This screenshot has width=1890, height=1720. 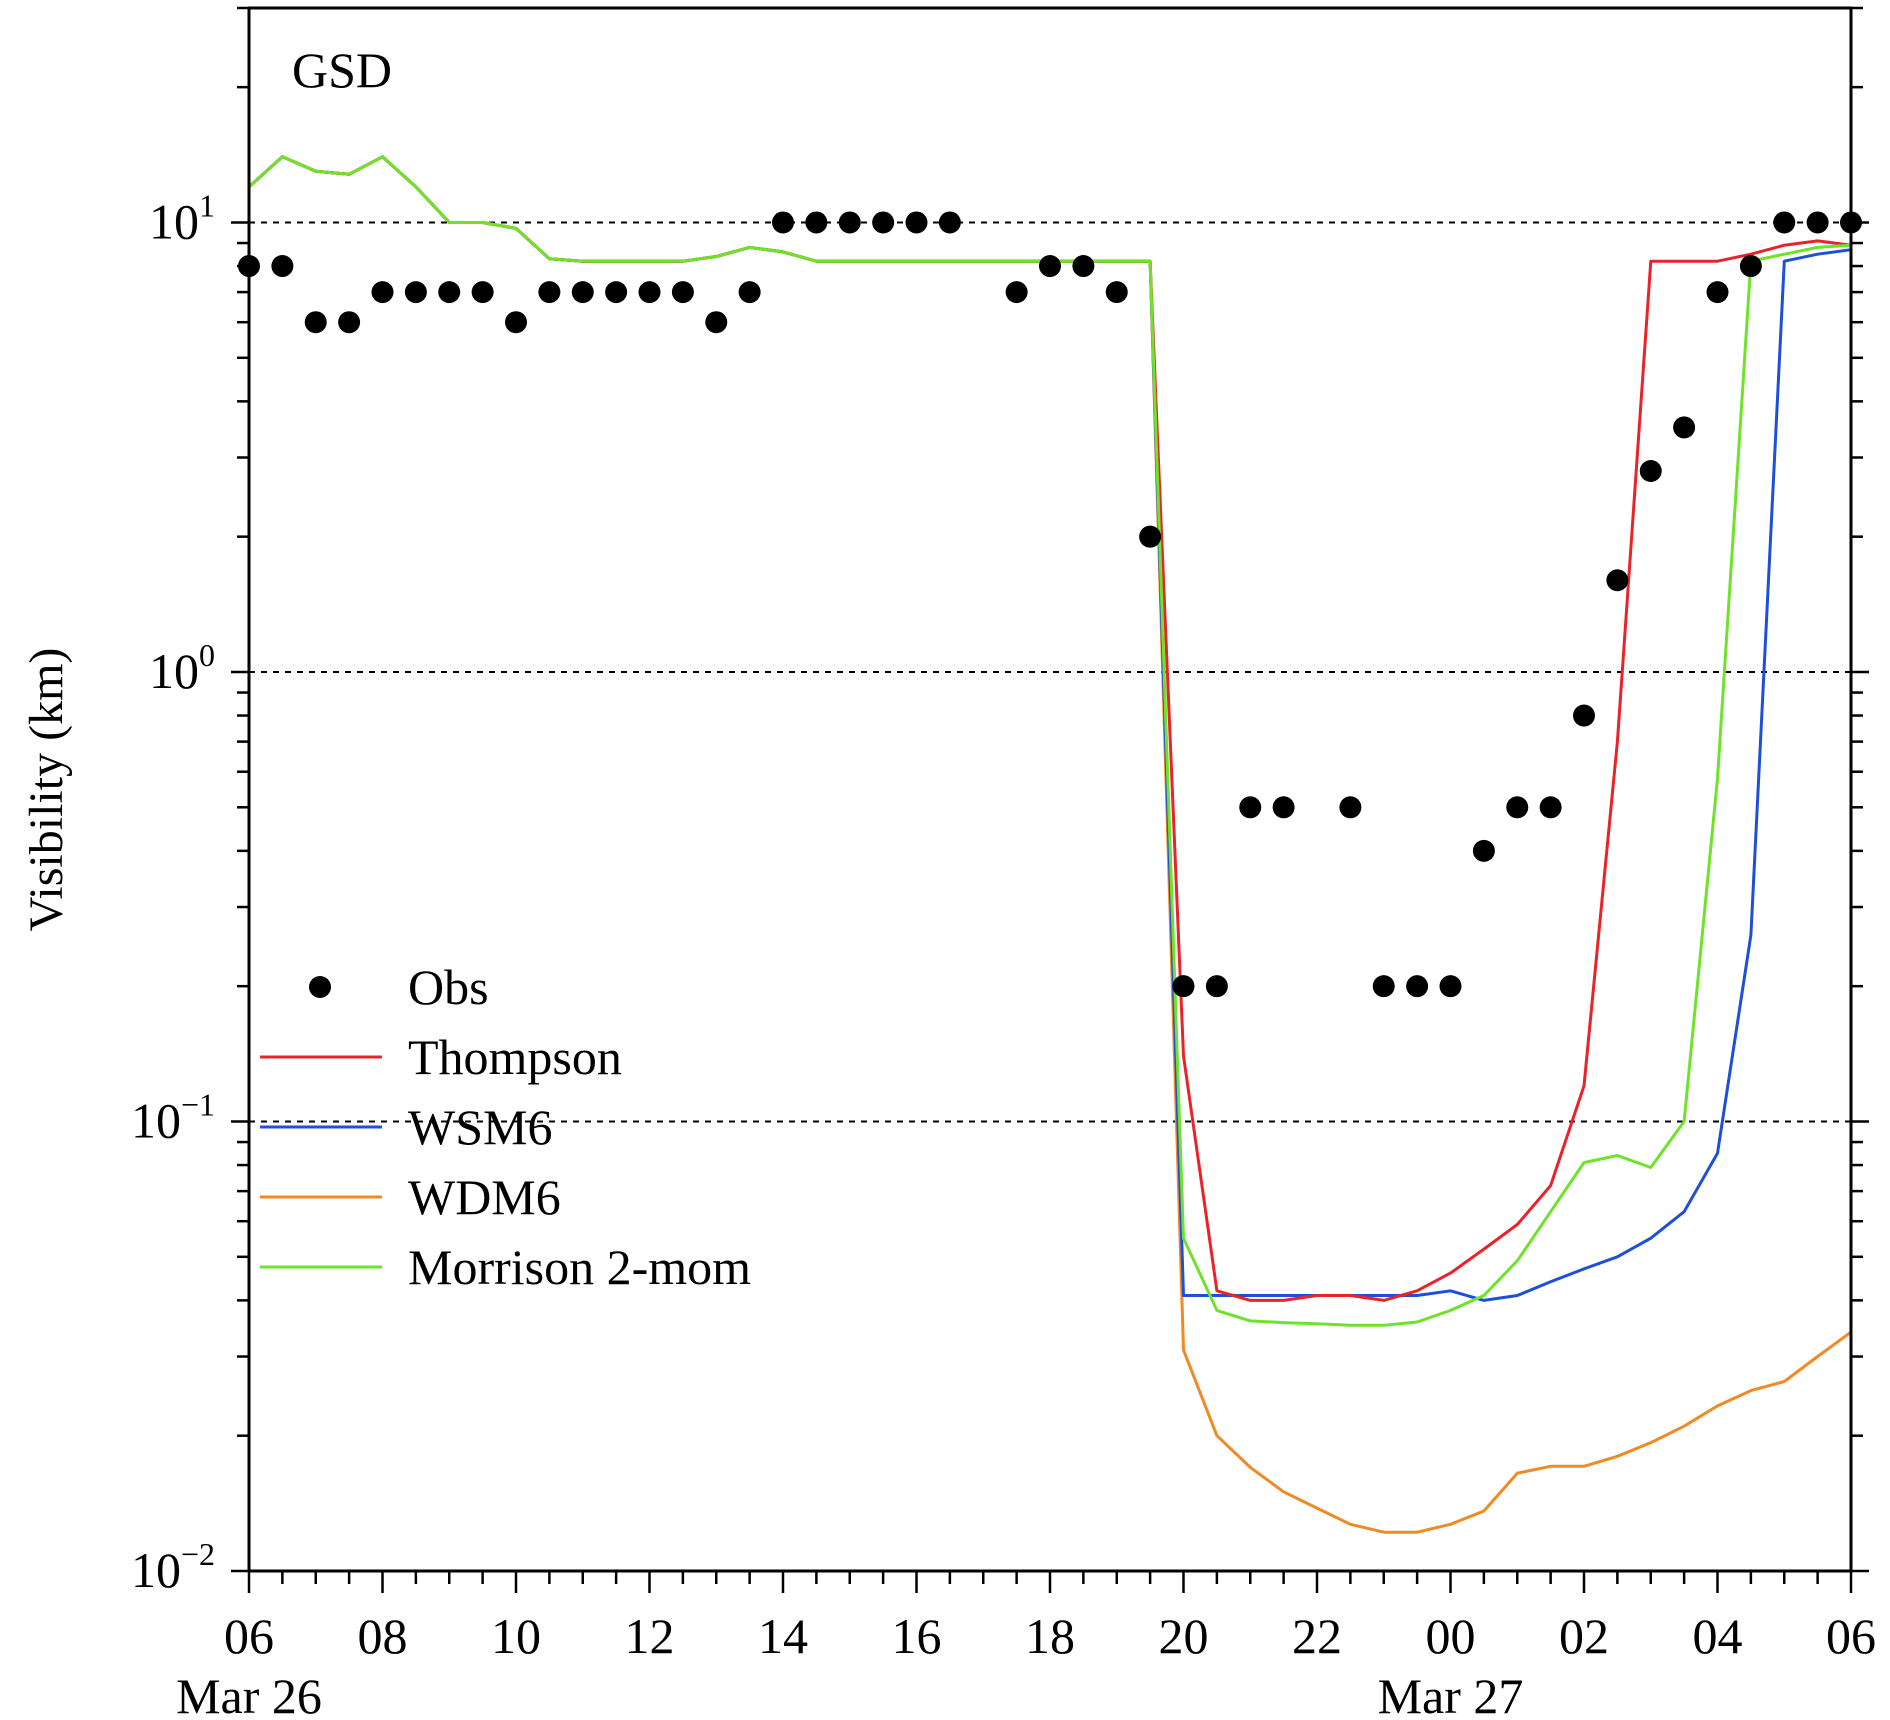 What do you see at coordinates (1317, 1636) in the screenshot?
I see `x-tick-label: 22` at bounding box center [1317, 1636].